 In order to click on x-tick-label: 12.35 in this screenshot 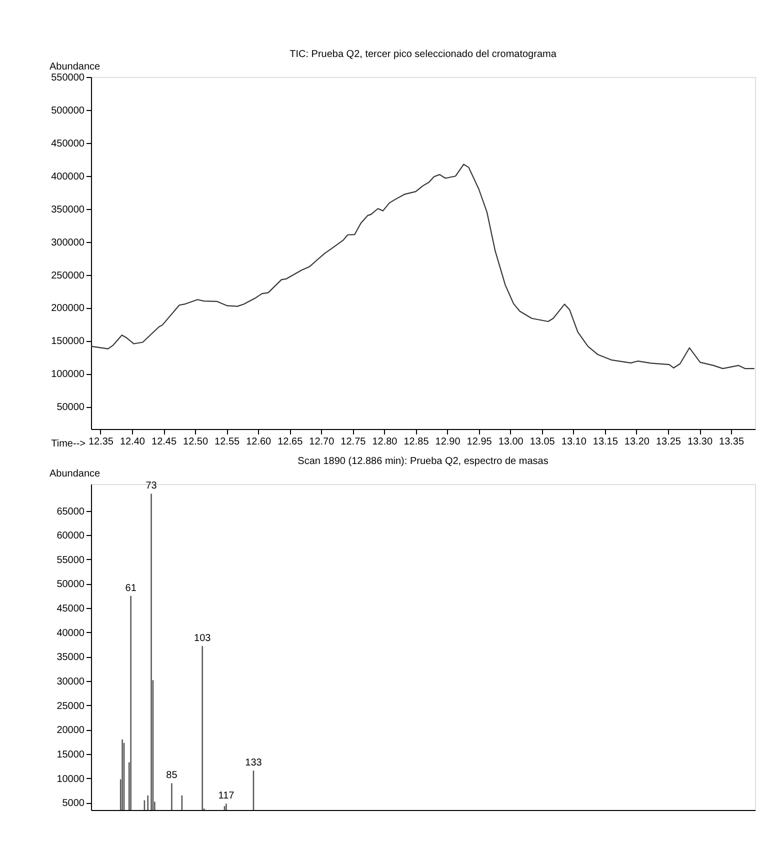, I will do `click(101, 442)`.